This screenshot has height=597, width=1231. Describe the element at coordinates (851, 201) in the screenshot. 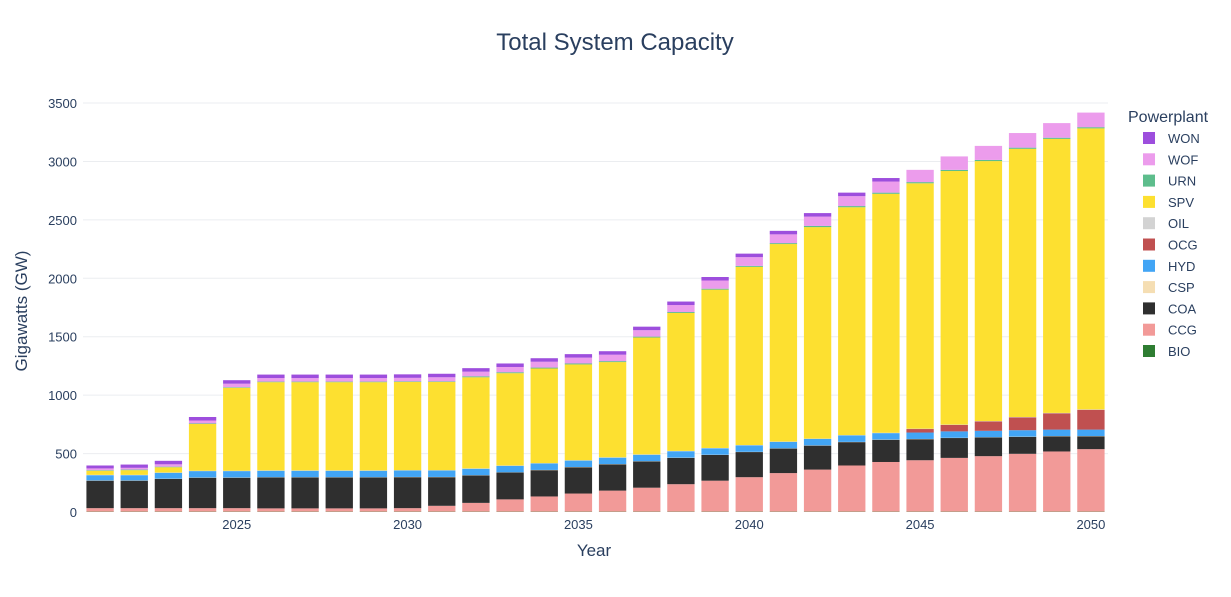

I see `bar-wof-2043` at that location.